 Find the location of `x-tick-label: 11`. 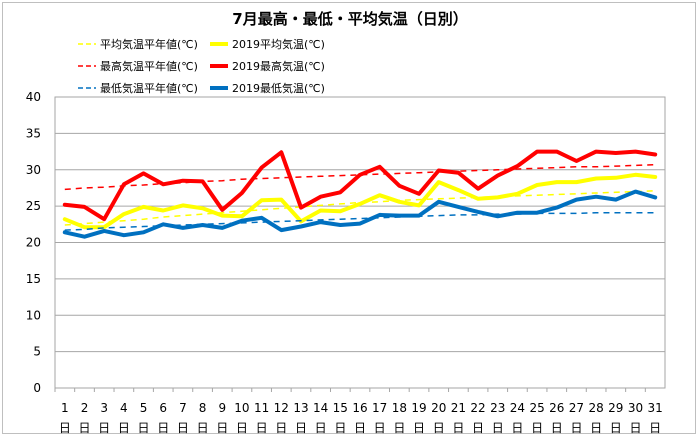

x-tick-label: 11 is located at coordinates (261, 408).